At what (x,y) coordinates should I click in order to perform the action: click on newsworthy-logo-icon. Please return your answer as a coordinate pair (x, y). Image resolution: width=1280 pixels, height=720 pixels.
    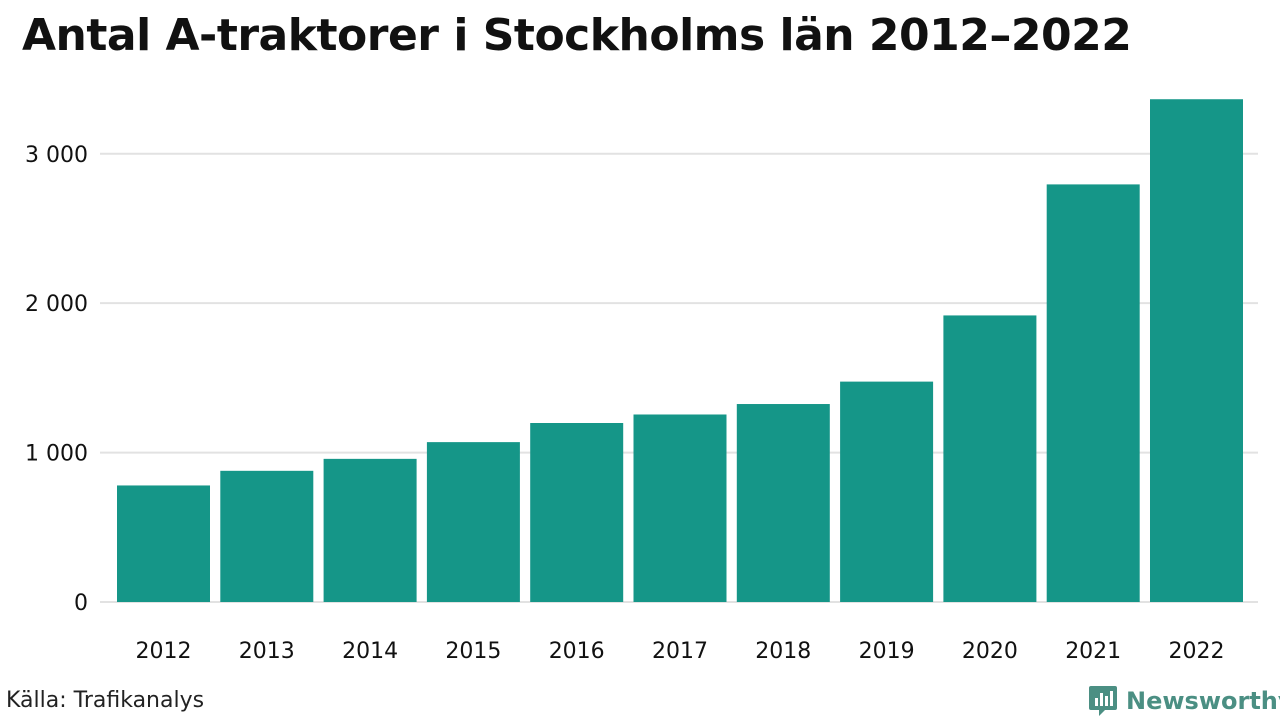
    Looking at the image, I should click on (1103, 701).